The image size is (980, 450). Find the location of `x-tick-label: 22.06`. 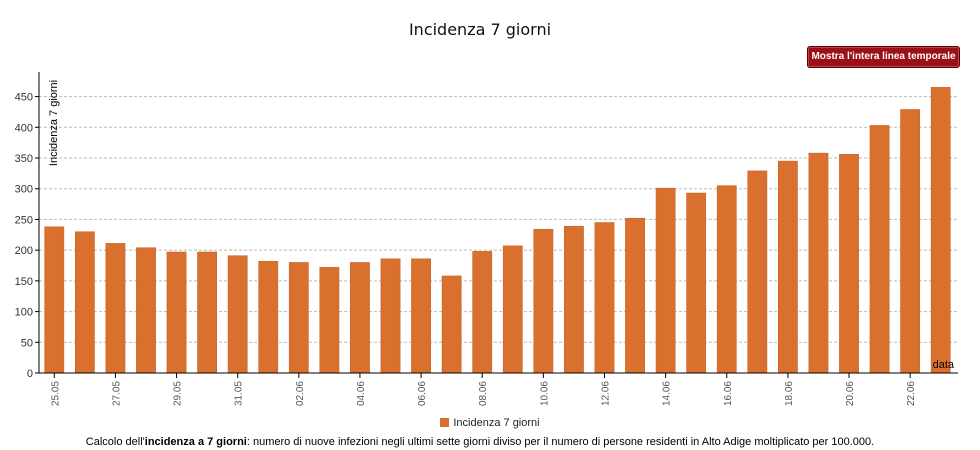

x-tick-label: 22.06 is located at coordinates (911, 393).